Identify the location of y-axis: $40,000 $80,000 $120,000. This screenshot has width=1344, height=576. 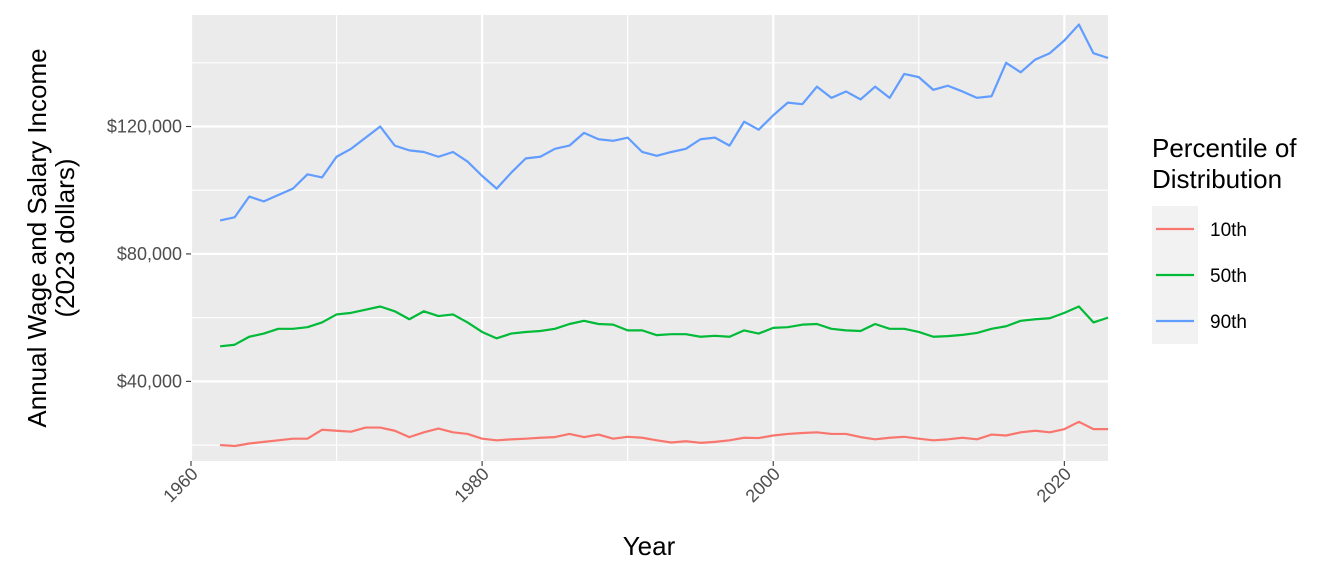
(149, 254).